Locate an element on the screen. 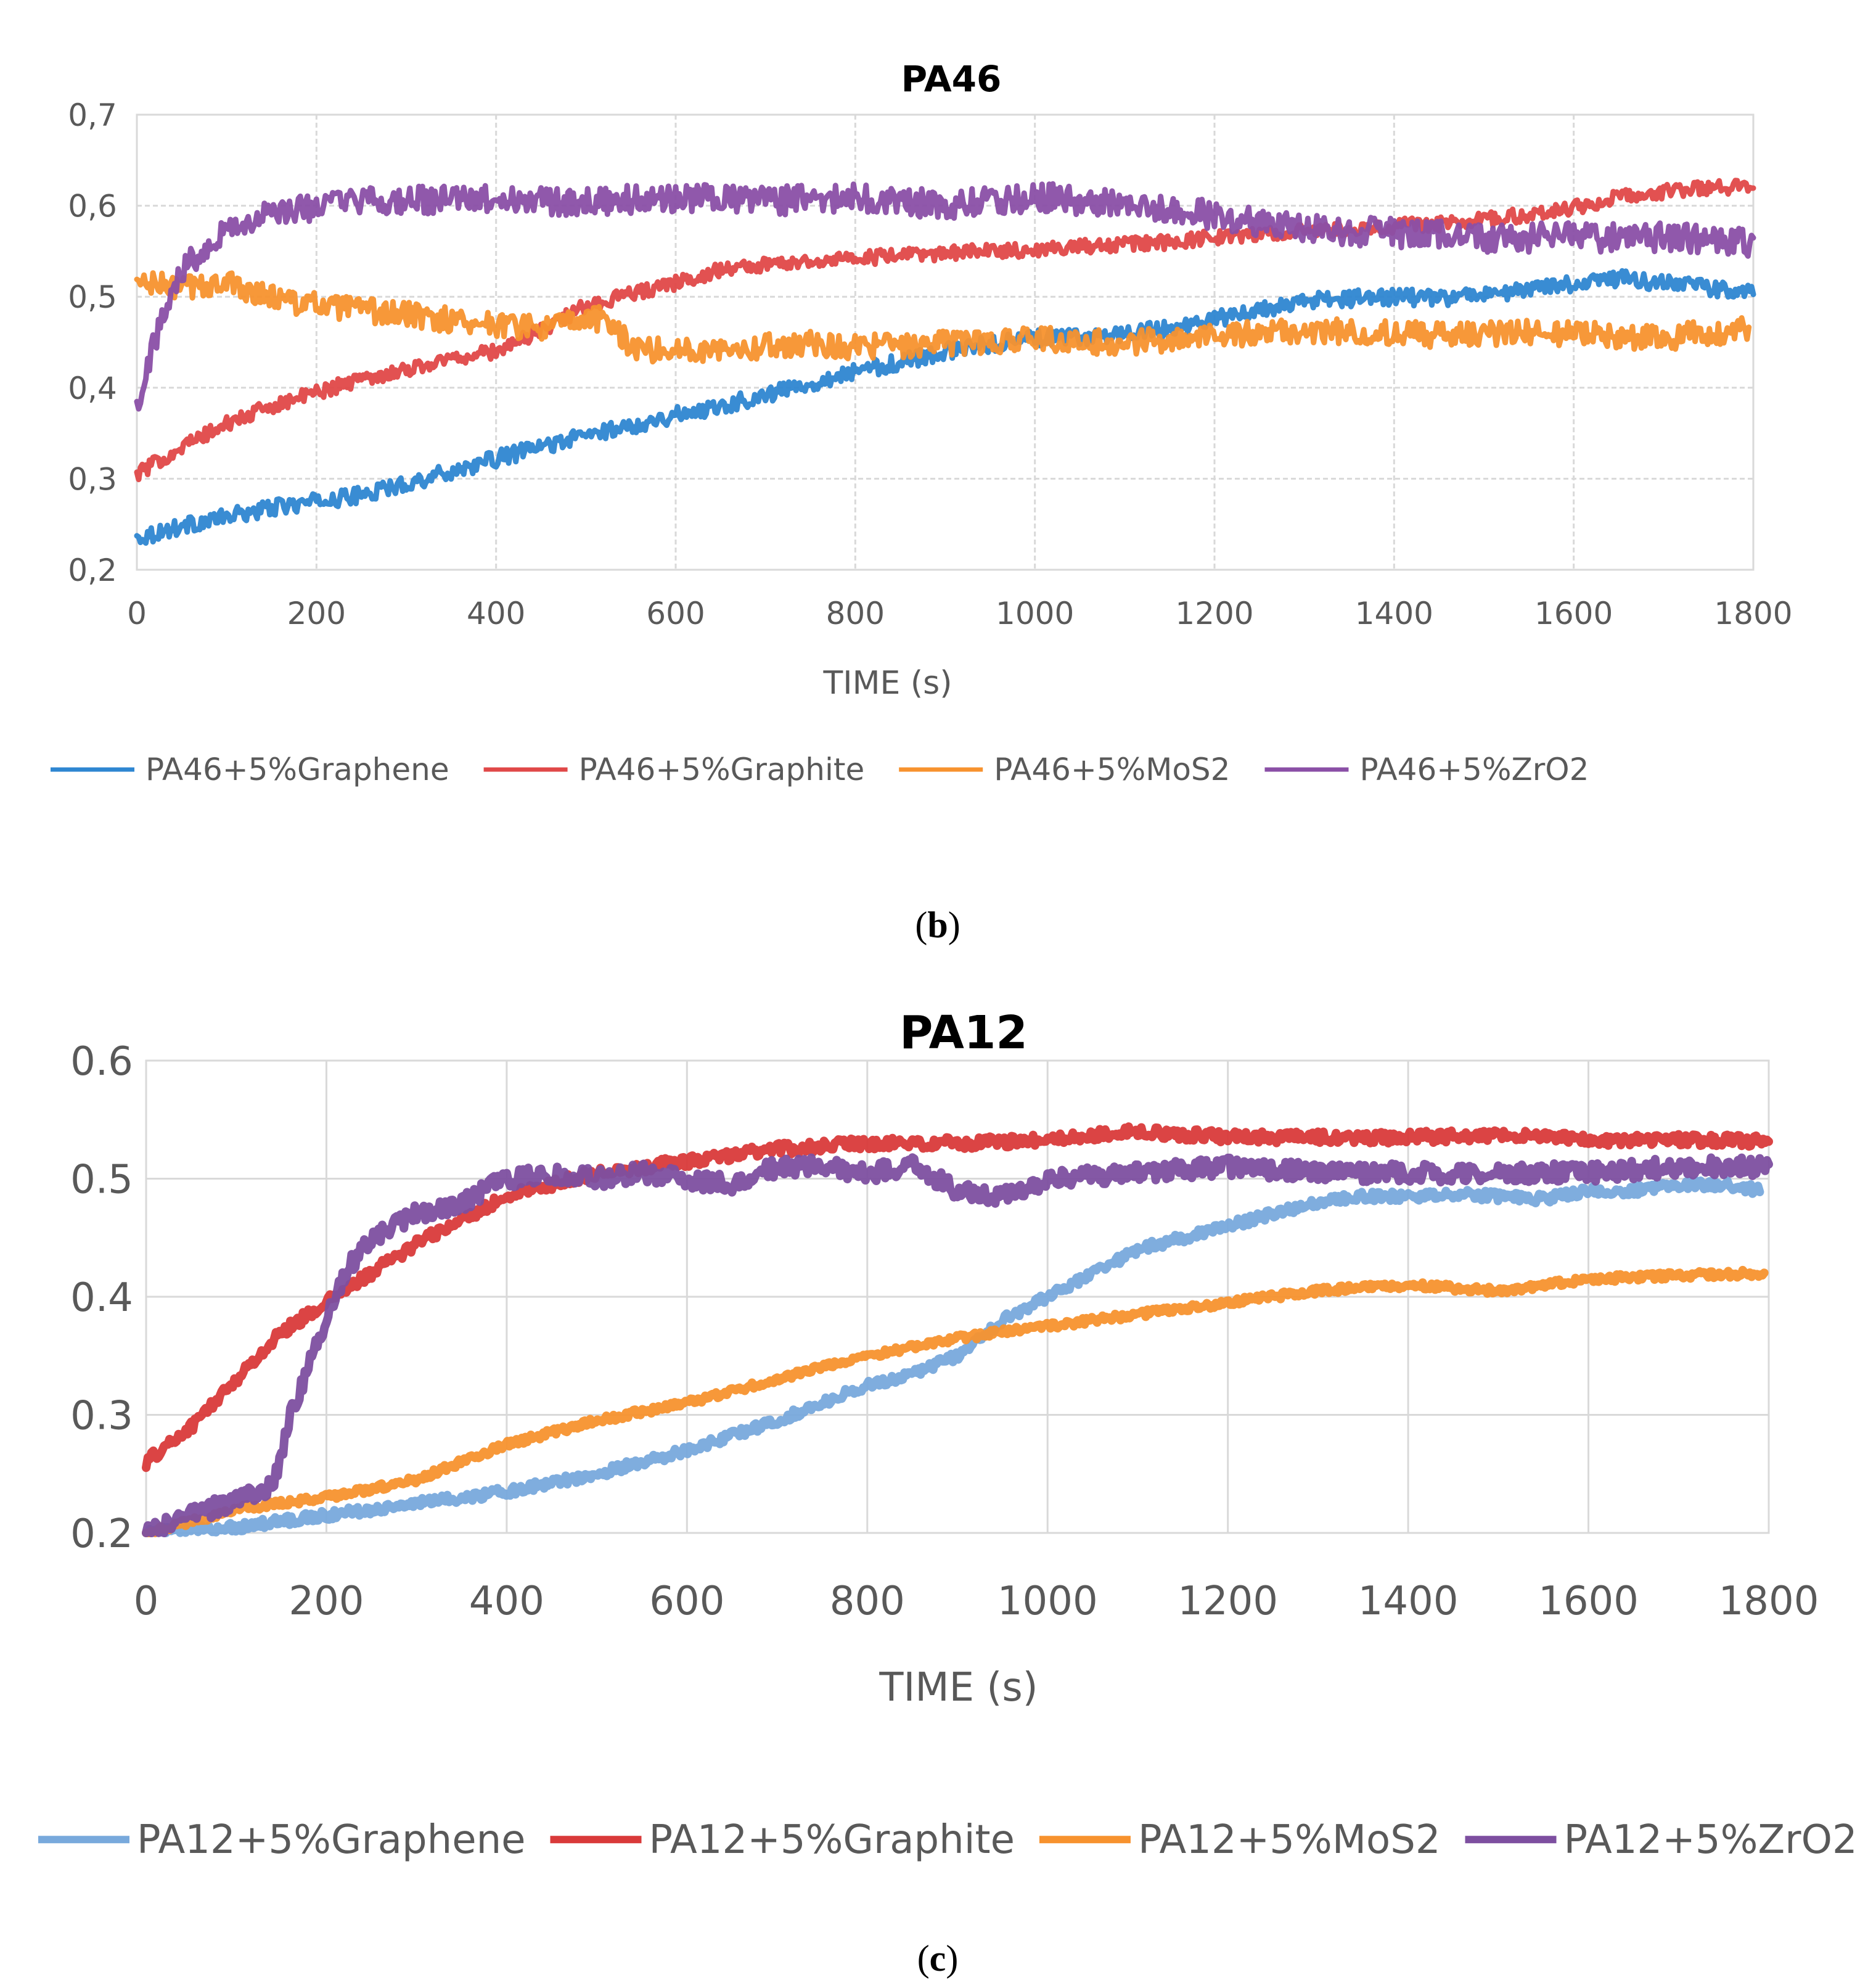  y-tick-label: 0.3 is located at coordinates (102, 1416).